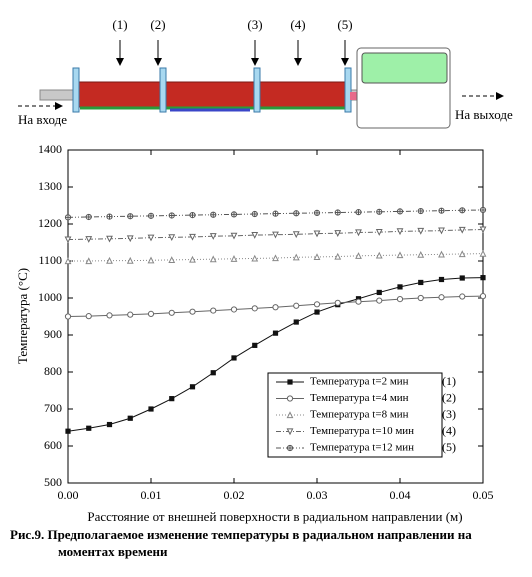  I want to click on stage-label: (2), so click(157, 24).